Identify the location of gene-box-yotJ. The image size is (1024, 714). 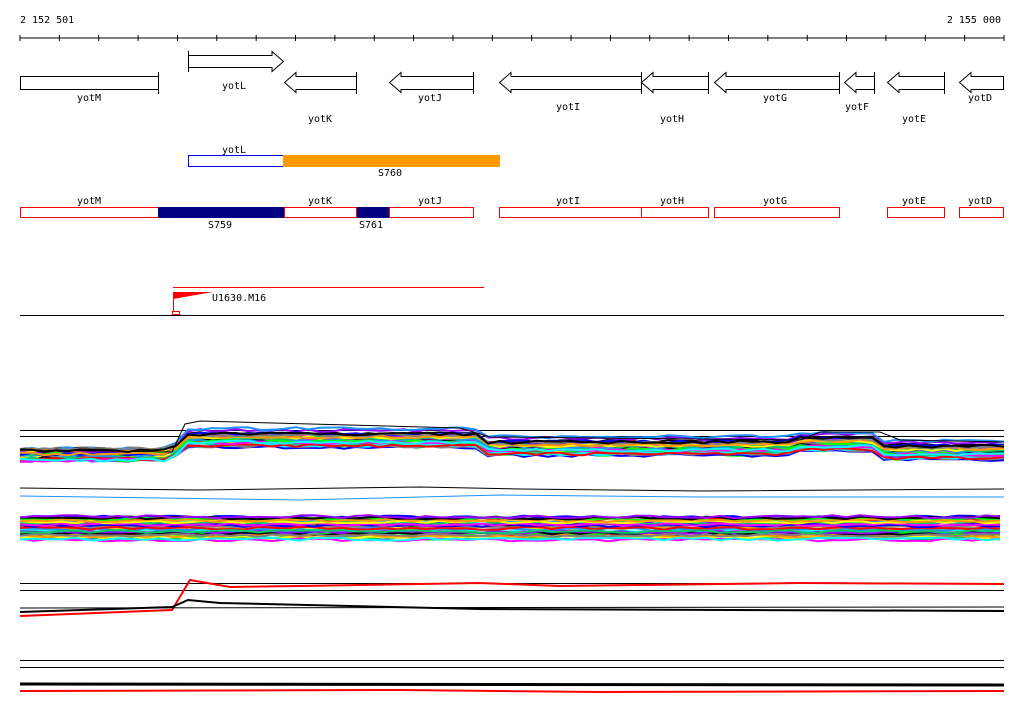
(431, 212).